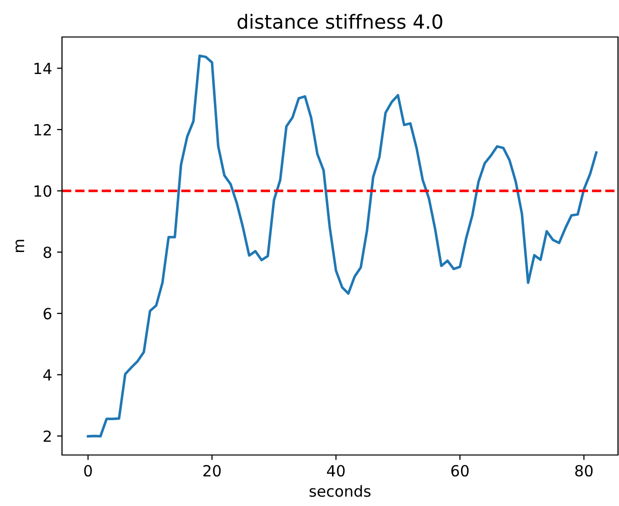 This screenshot has width=619, height=506. What do you see at coordinates (460, 470) in the screenshot?
I see `x-tick-label: 60` at bounding box center [460, 470].